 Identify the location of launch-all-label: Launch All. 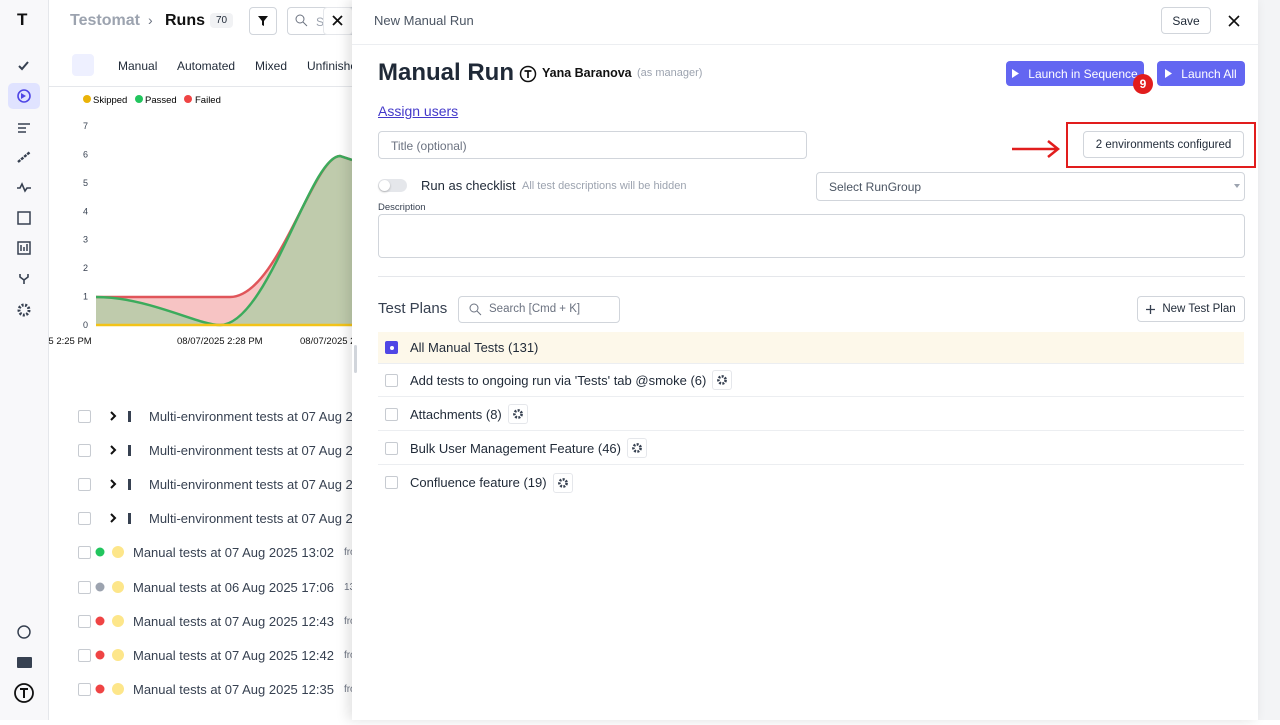
(1209, 73).